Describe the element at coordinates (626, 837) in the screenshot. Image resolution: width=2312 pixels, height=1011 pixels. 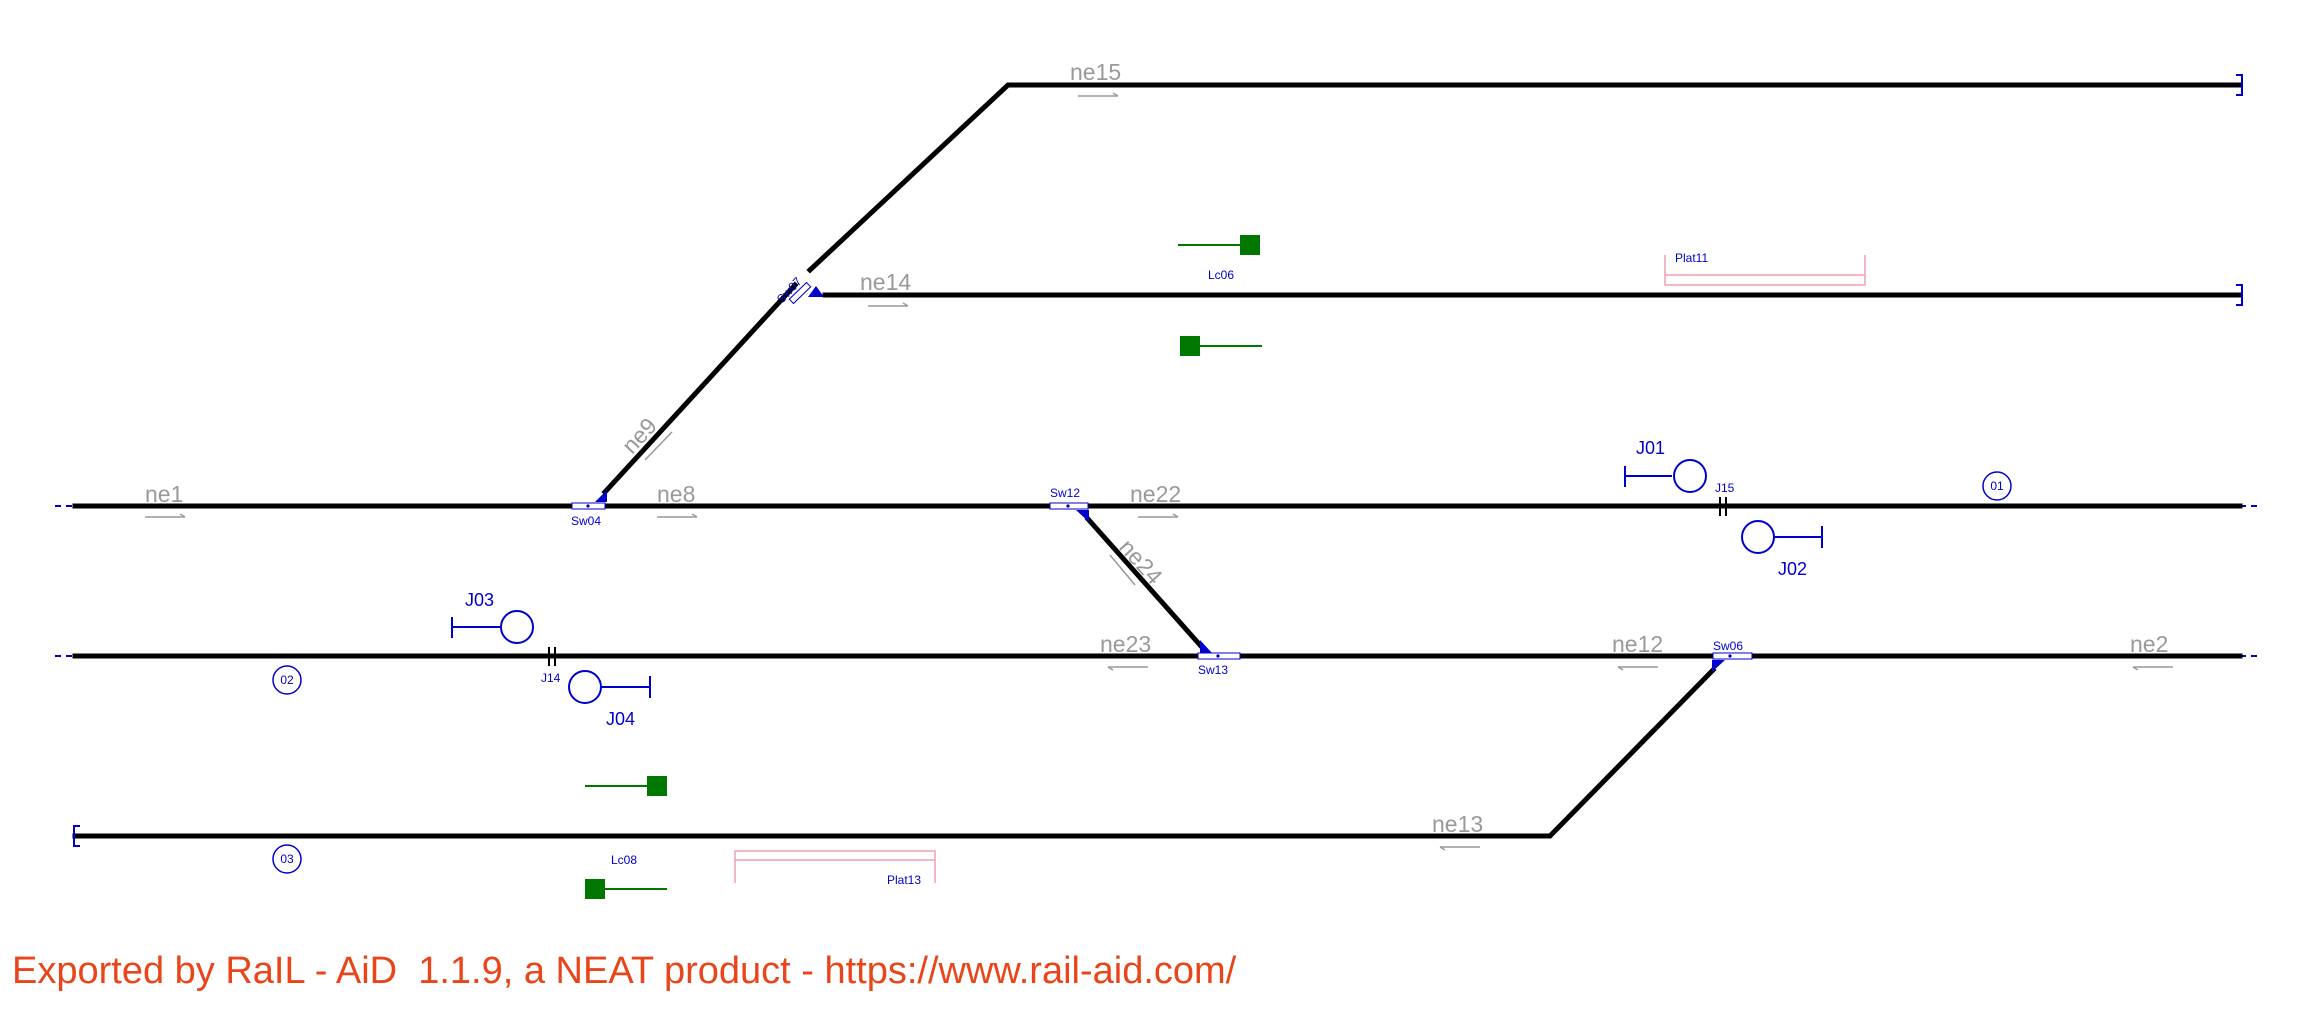
I see `level-crossing-lc08: Lc08` at that location.